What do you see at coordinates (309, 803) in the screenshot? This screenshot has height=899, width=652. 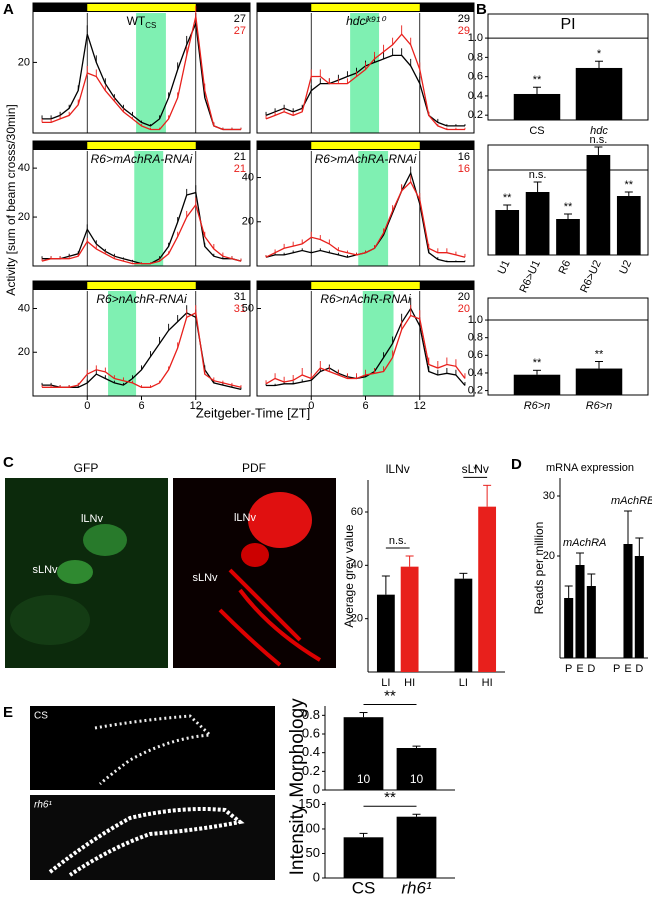 I see `y-tick-label: 150` at bounding box center [309, 803].